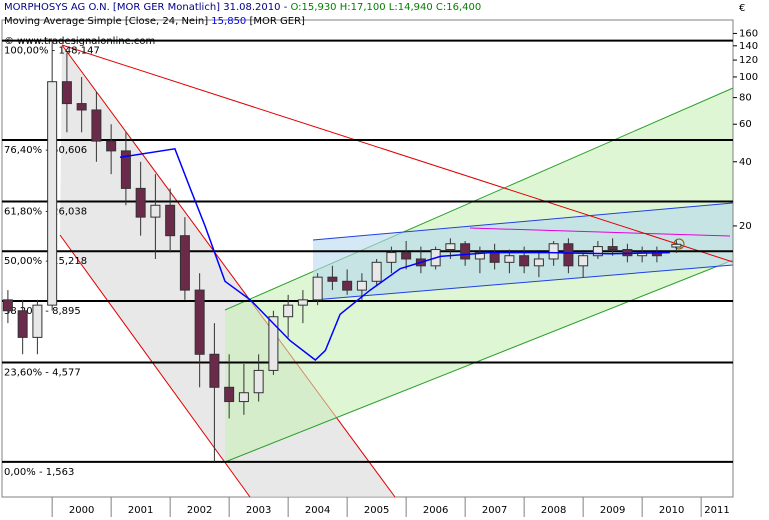 Image resolution: width=769 pixels, height=520 pixels. Describe the element at coordinates (39, 472) in the screenshot. I see `fib-label: 0,00% - 1,563` at that location.